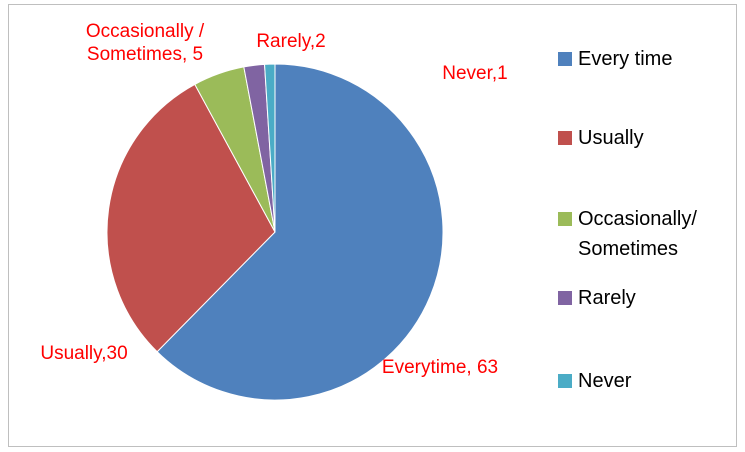 The image size is (745, 452). Describe the element at coordinates (145, 43) in the screenshot. I see `data-label: Occasionally / Sometimes, 5` at that location.